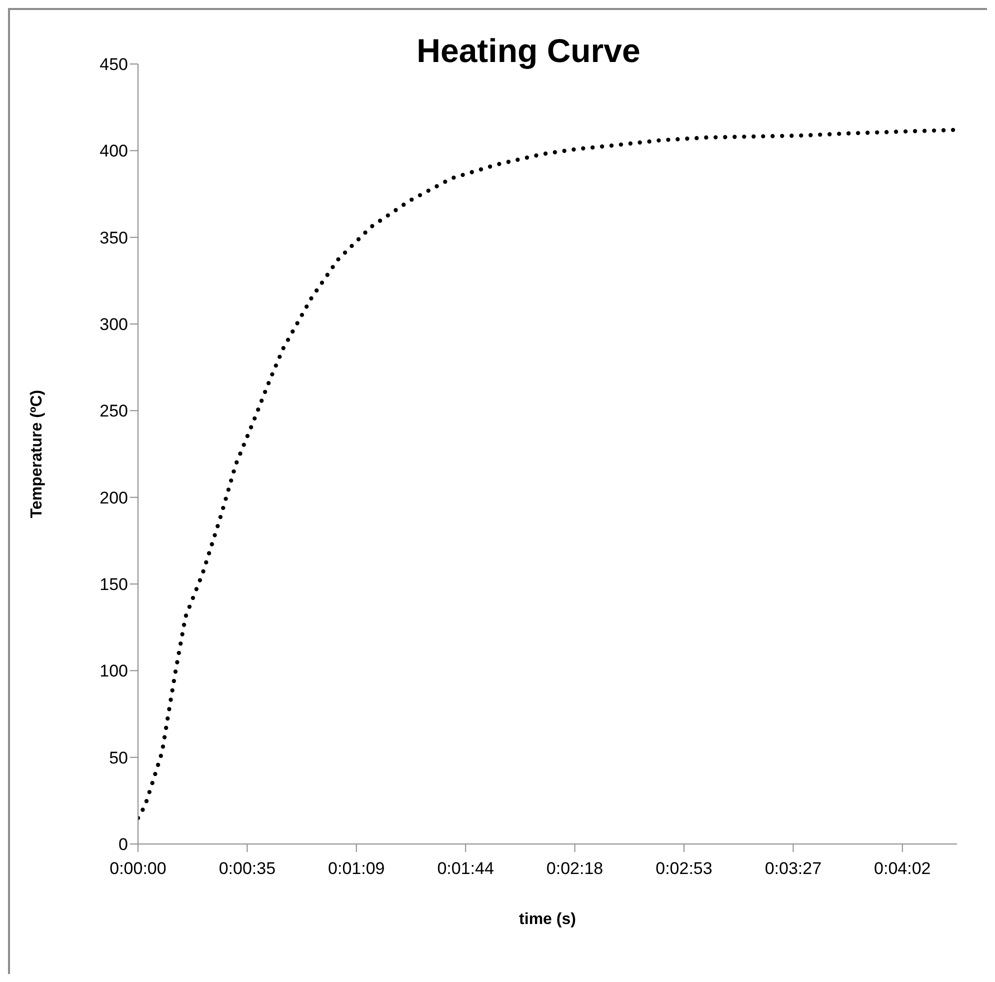  What do you see at coordinates (528, 50) in the screenshot?
I see `chart-title: Heating Curve` at bounding box center [528, 50].